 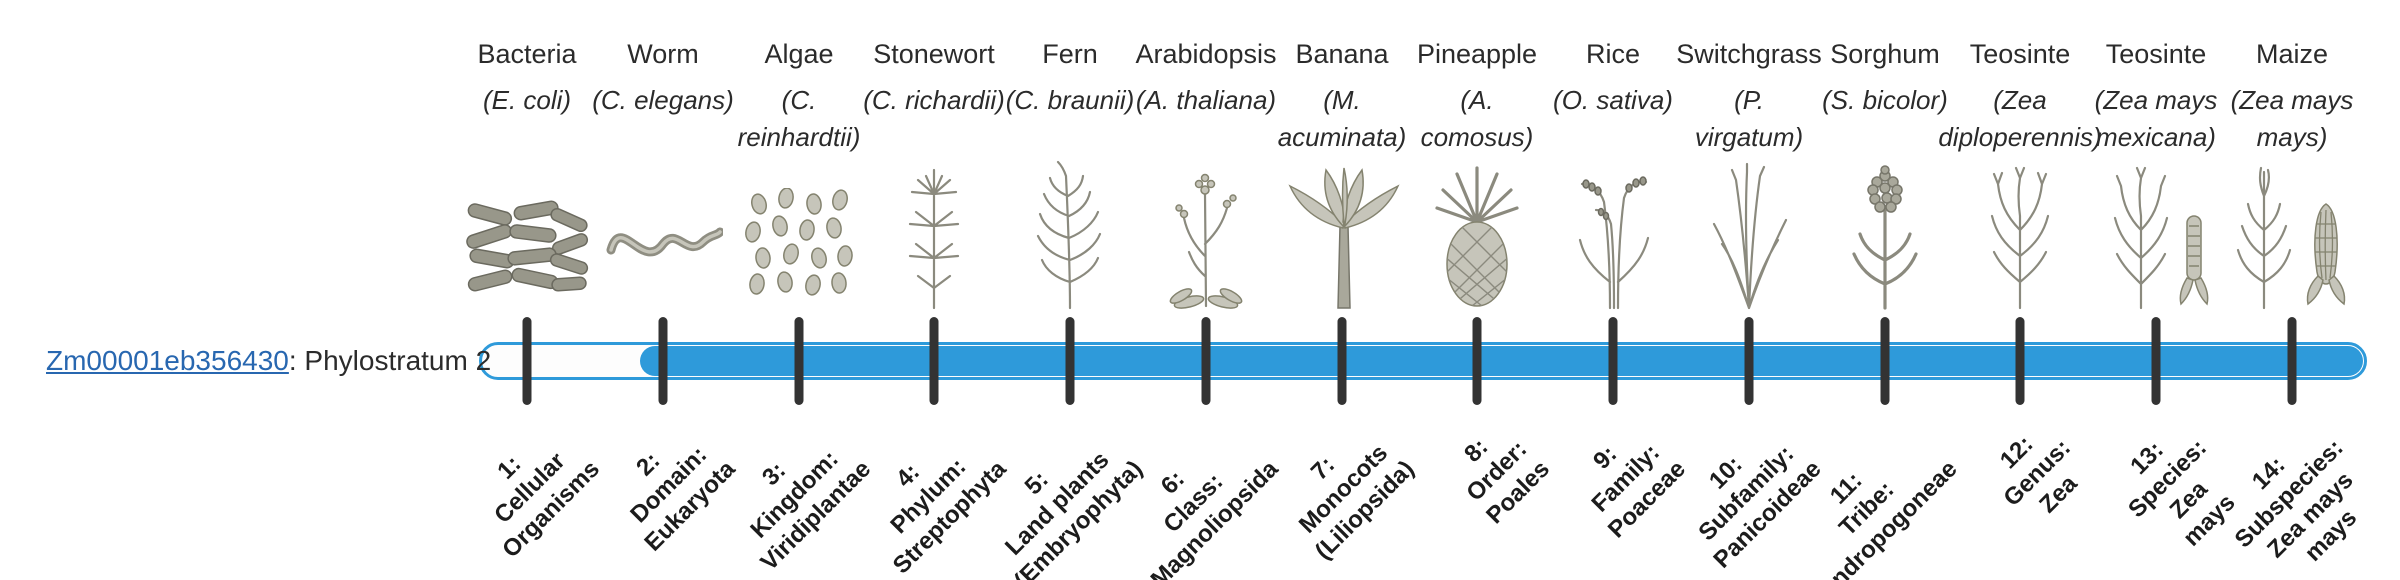 What do you see at coordinates (167, 360) in the screenshot?
I see `gene-id-link: Zm00001eb356430` at bounding box center [167, 360].